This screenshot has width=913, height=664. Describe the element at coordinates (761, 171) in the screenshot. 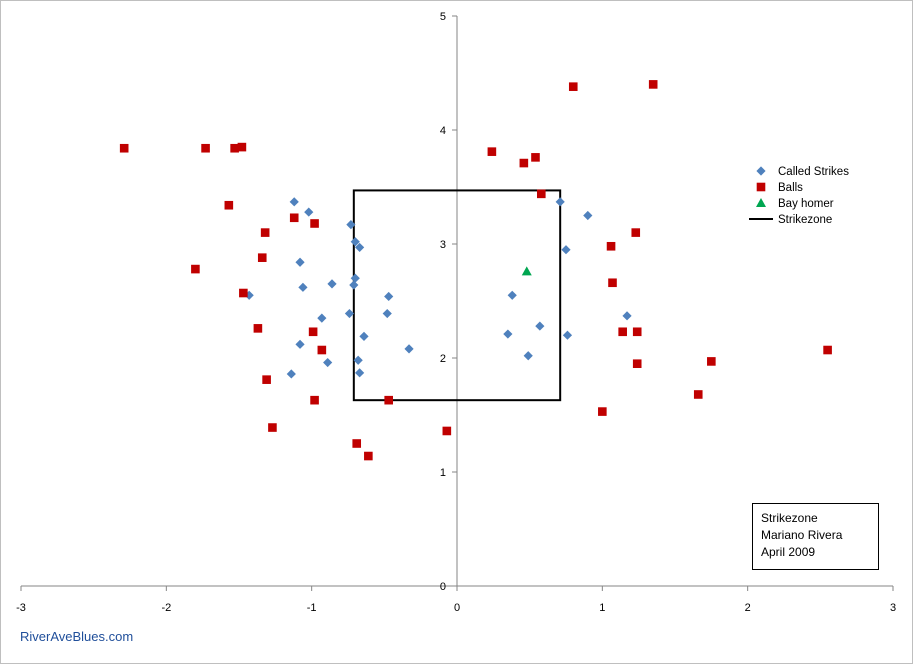

I see `legend-marker-called-strikes` at that location.